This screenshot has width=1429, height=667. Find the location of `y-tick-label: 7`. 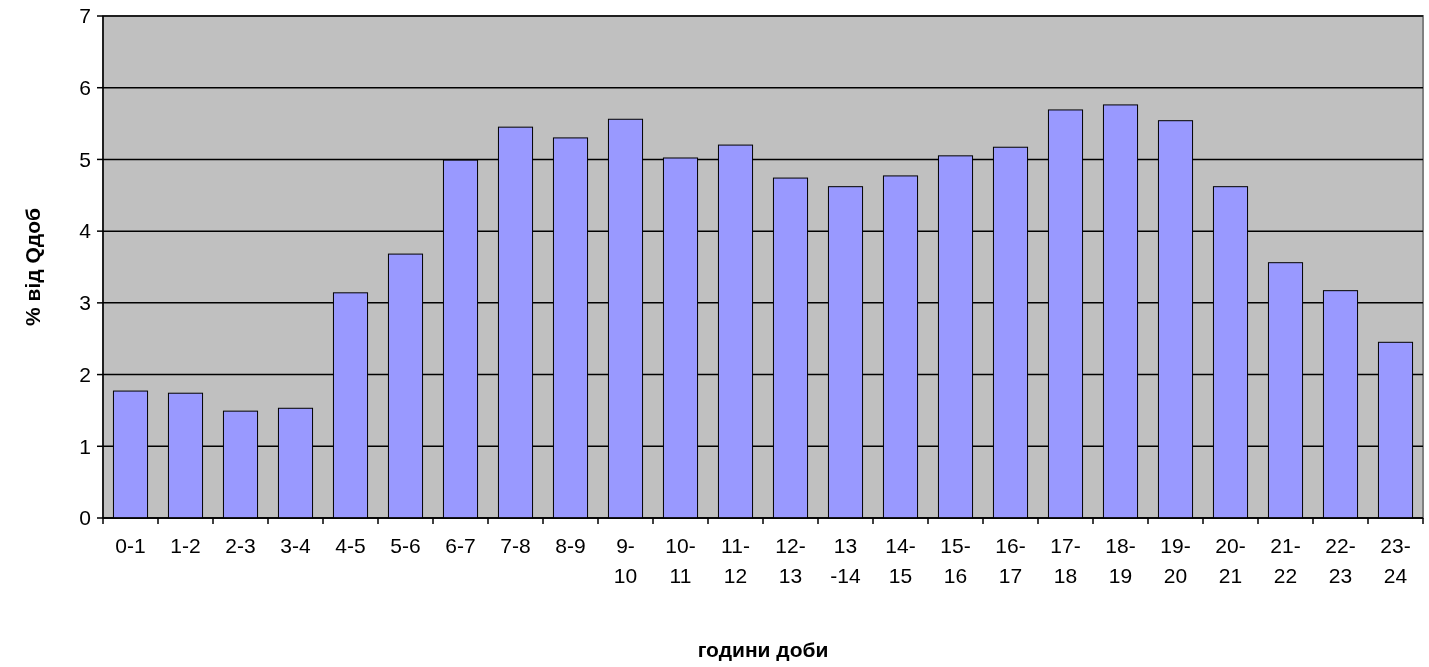

y-tick-label: 7 is located at coordinates (85, 16).